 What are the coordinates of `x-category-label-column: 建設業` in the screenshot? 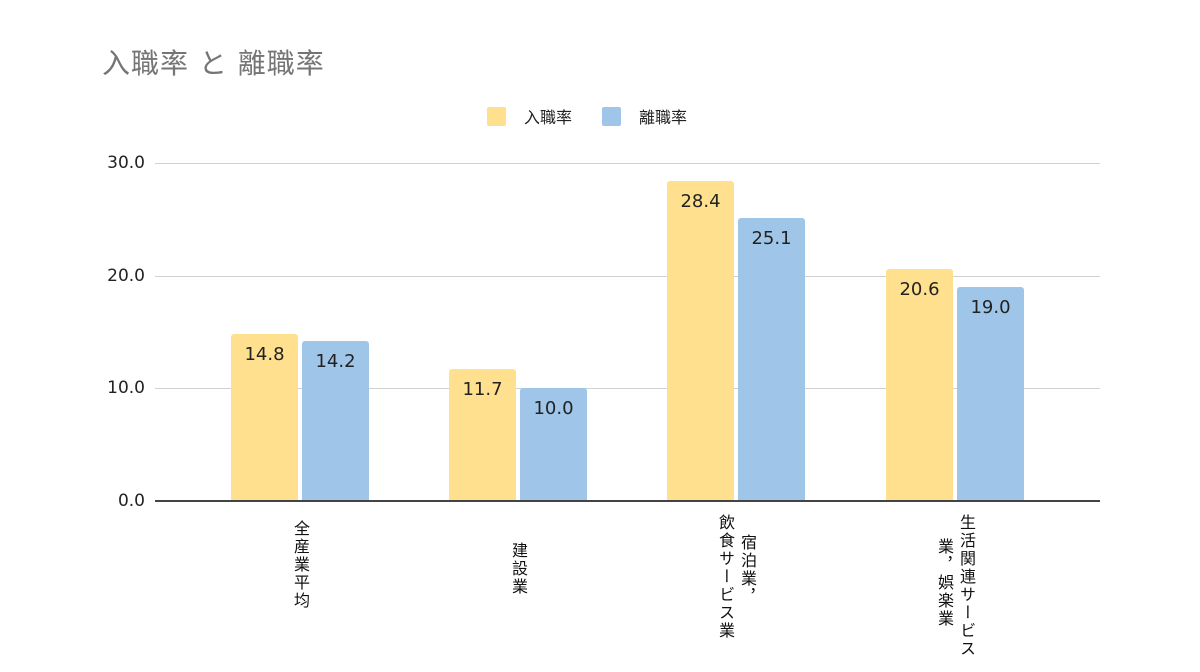 It's located at (518, 569).